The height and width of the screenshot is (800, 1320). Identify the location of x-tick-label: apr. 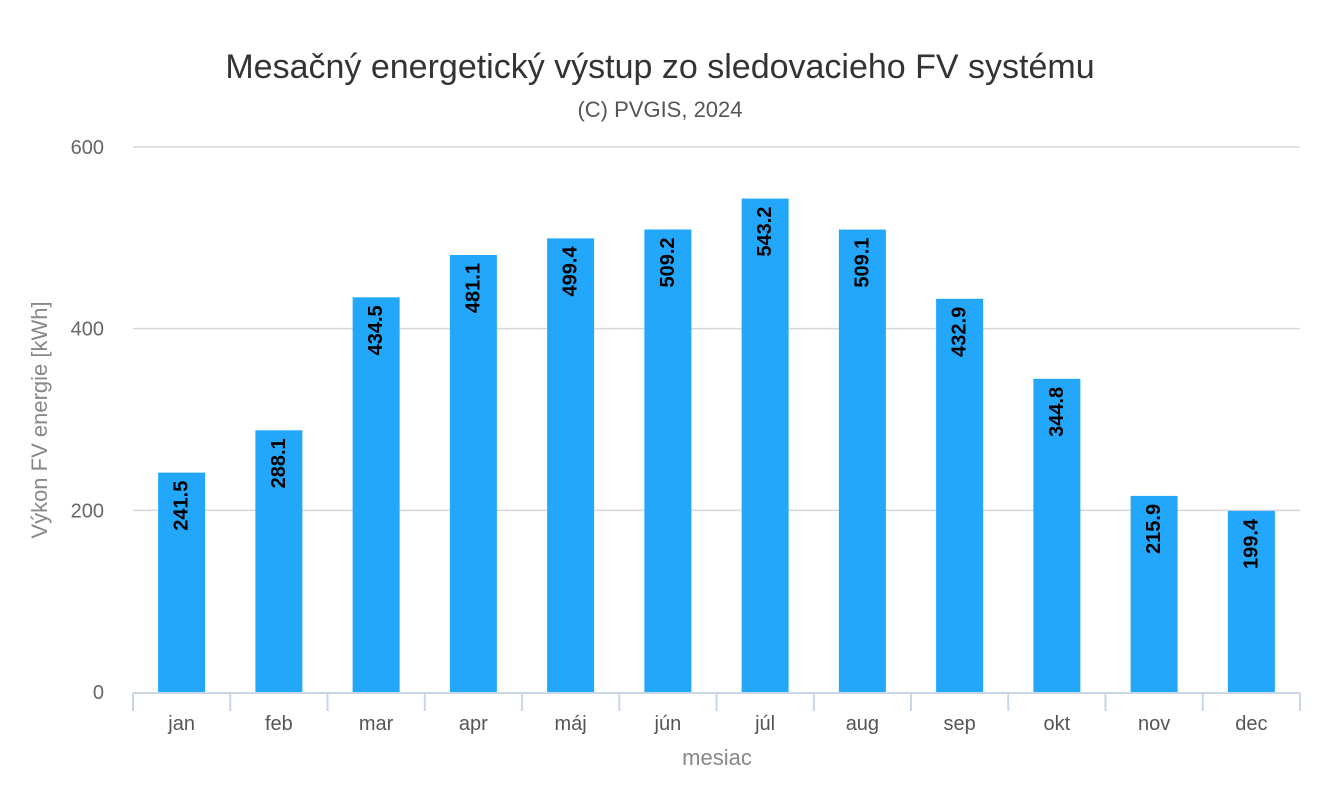
(473, 724).